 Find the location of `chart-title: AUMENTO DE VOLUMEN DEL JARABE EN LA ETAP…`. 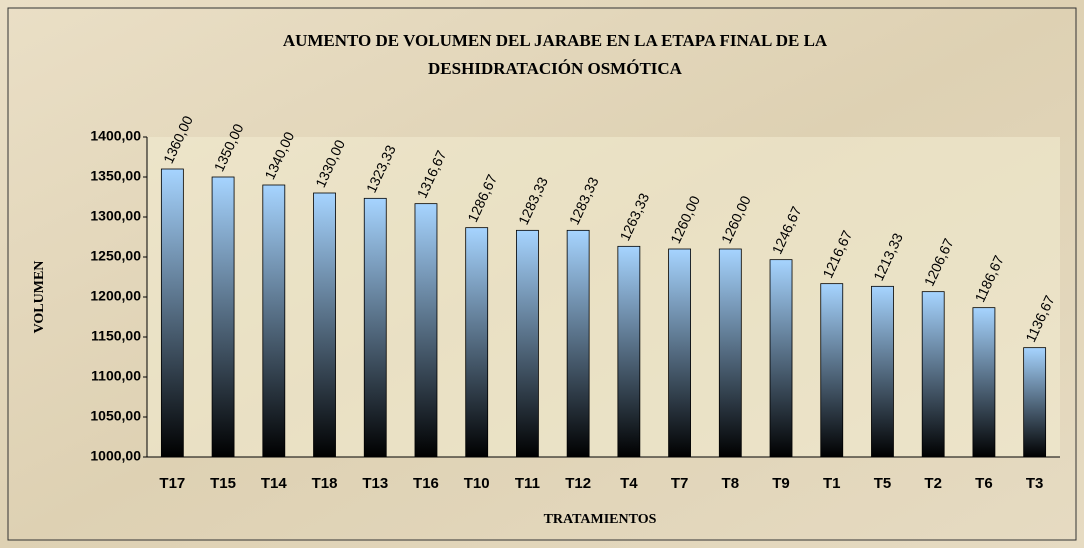

chart-title: AUMENTO DE VOLUMEN DEL JARABE EN LA ETAP… is located at coordinates (555, 40).